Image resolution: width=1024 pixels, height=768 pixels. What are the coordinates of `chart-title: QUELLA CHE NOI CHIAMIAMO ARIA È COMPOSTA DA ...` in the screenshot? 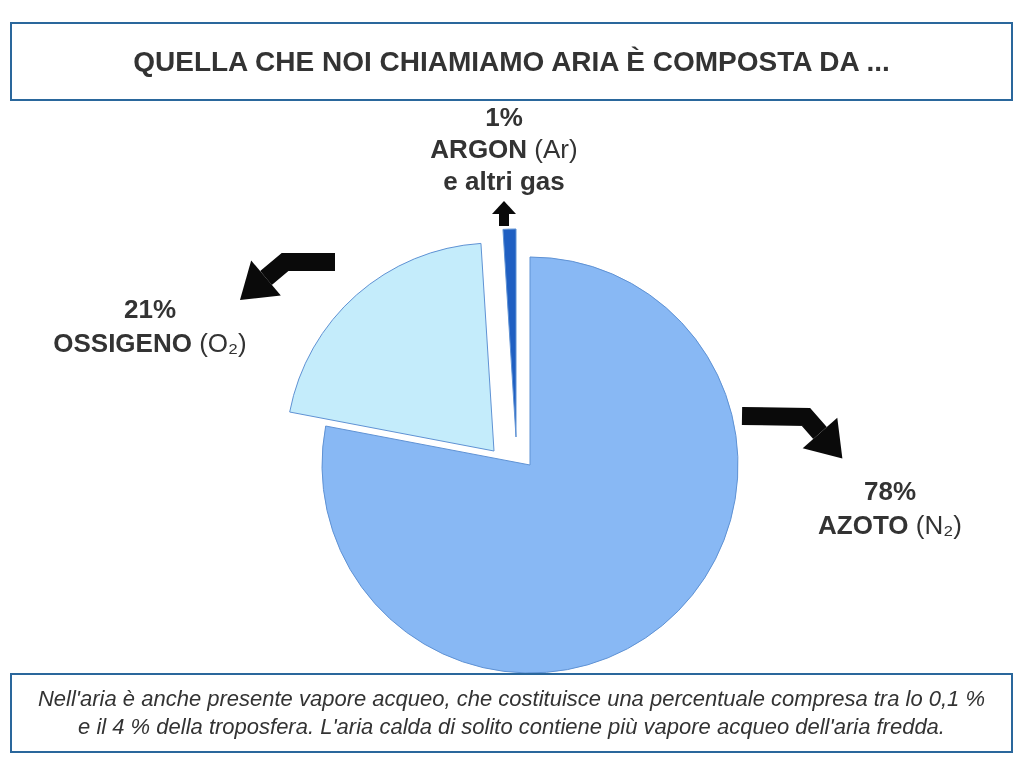 It's located at (511, 61).